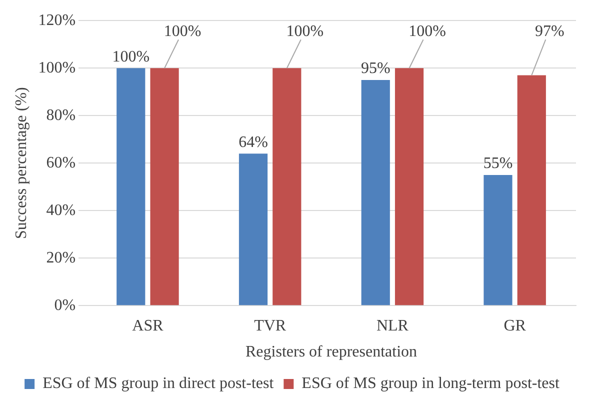 Image resolution: width=604 pixels, height=410 pixels. Describe the element at coordinates (21, 163) in the screenshot. I see `y-axis-title: Success percentage (%)` at that location.